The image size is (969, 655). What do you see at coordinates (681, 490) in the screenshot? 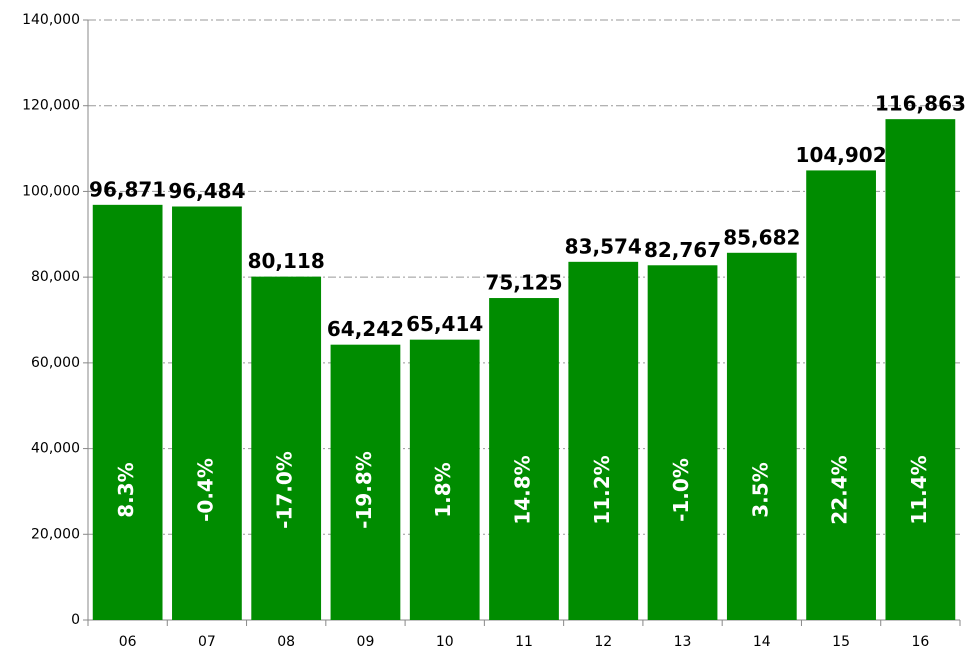
I see `growth-label: -1.0%` at bounding box center [681, 490].